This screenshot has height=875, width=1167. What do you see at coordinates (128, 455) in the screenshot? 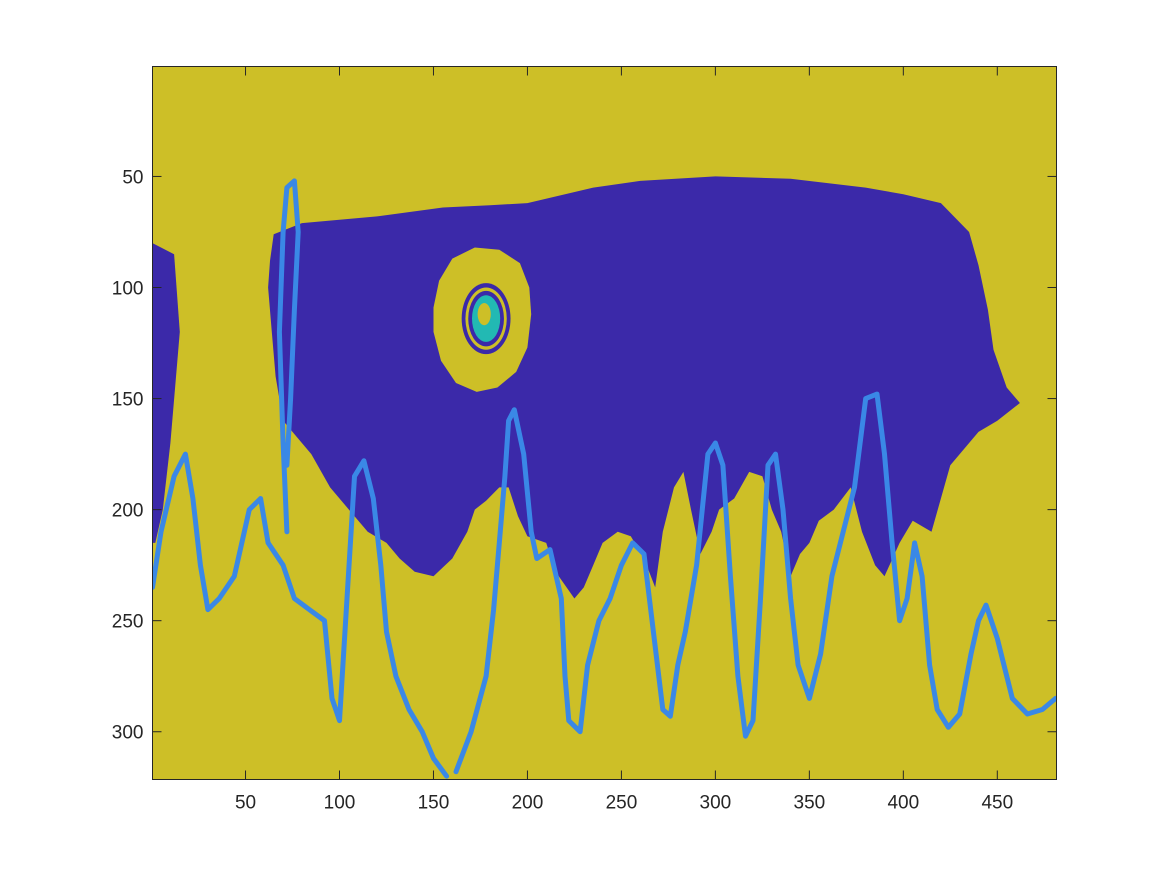
I see `y-axis-tick-labels: 50 100 150 200 250 300` at bounding box center [128, 455].